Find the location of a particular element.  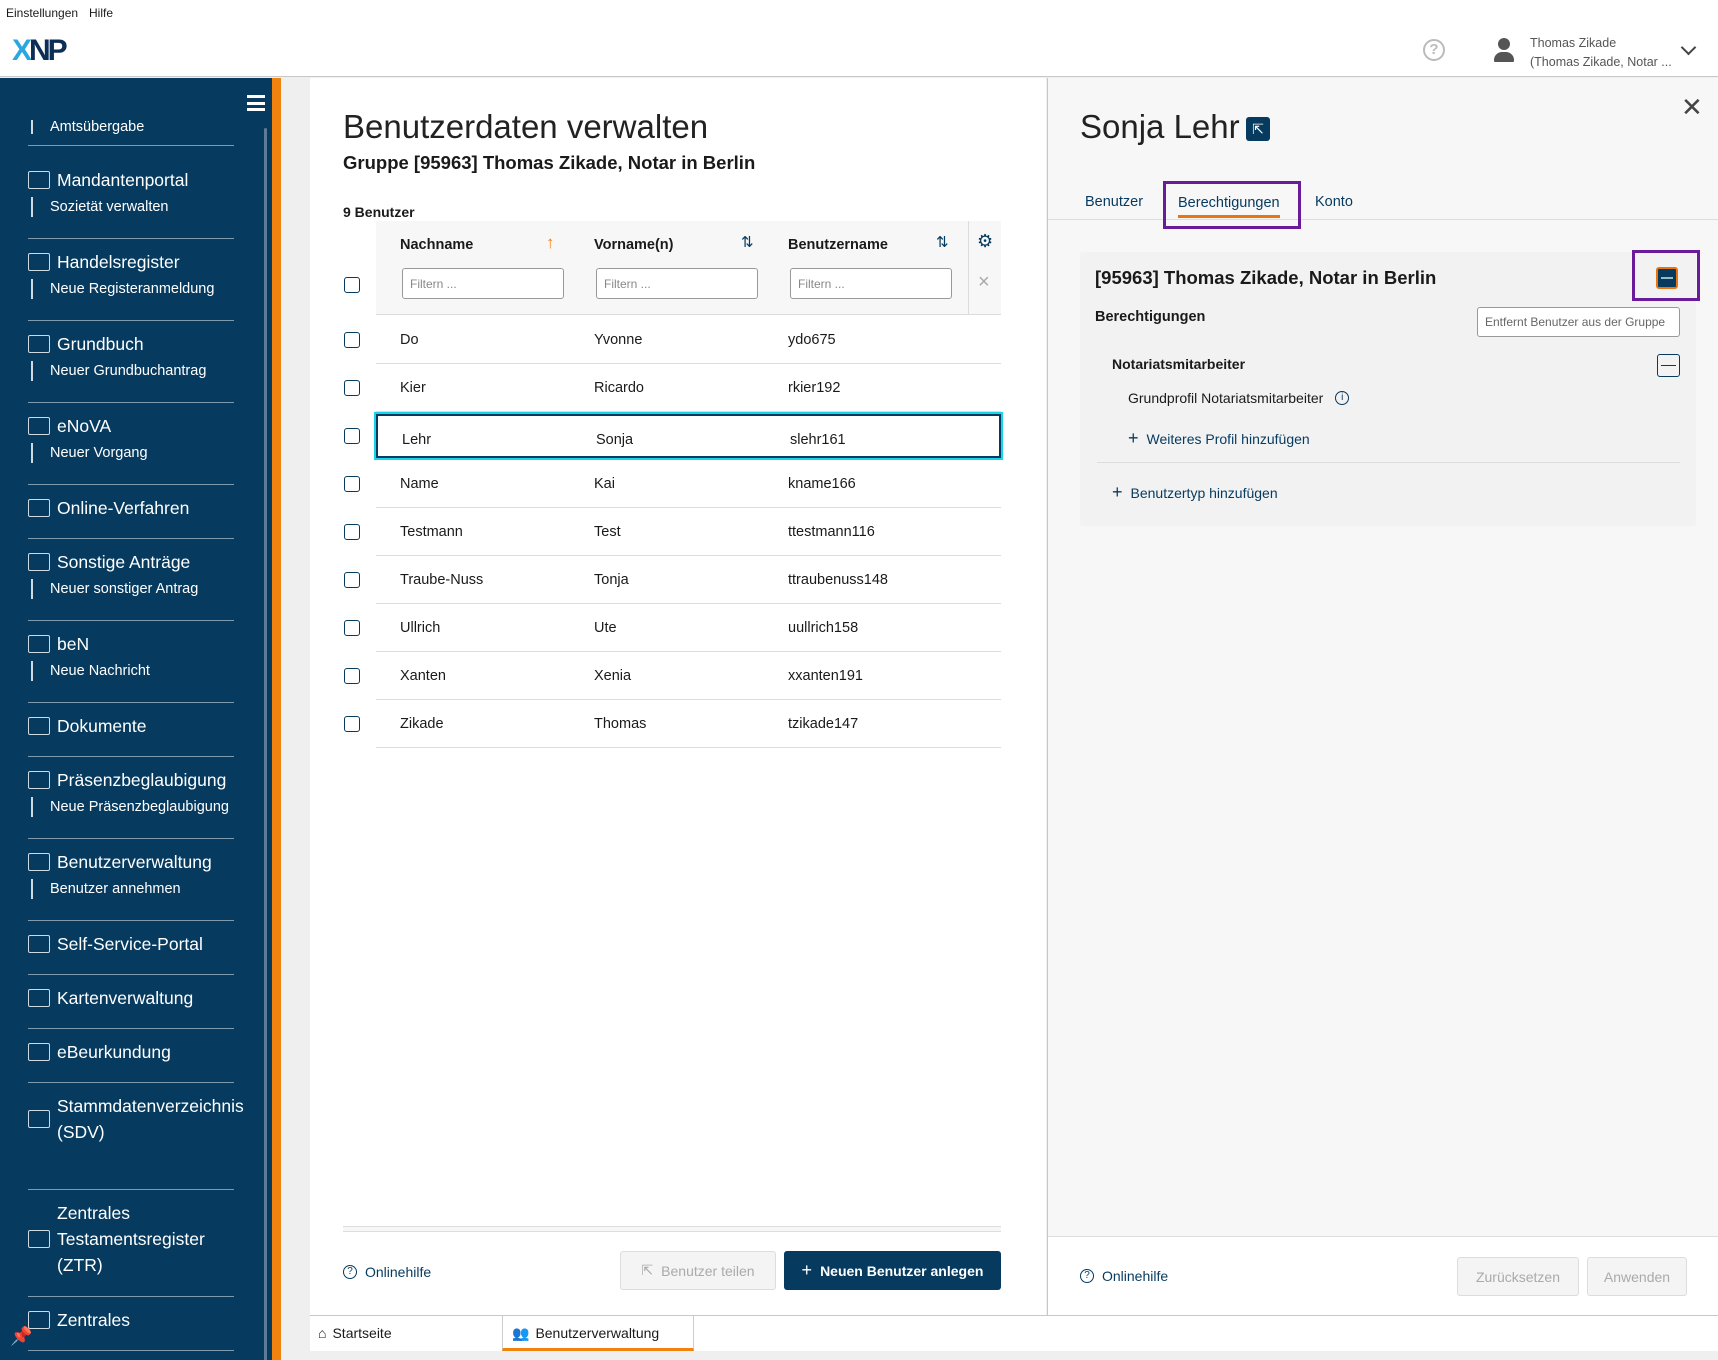

sidebar-item-enova: eNoVA Neuer Vorgang is located at coordinates (131, 444).